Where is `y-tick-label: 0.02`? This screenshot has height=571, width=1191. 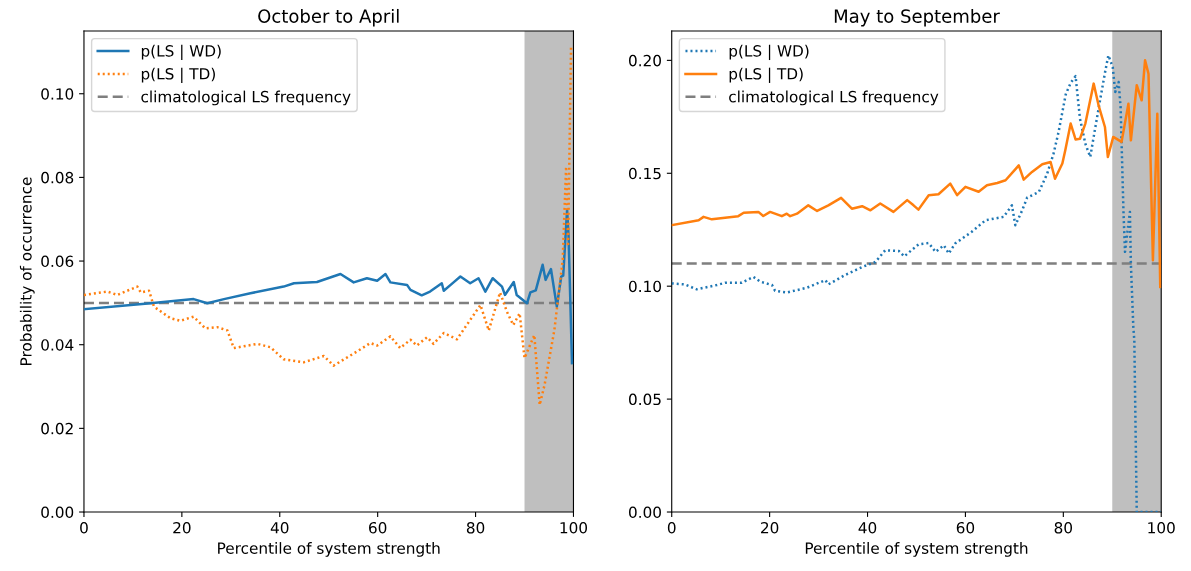
y-tick-label: 0.02 is located at coordinates (57, 428).